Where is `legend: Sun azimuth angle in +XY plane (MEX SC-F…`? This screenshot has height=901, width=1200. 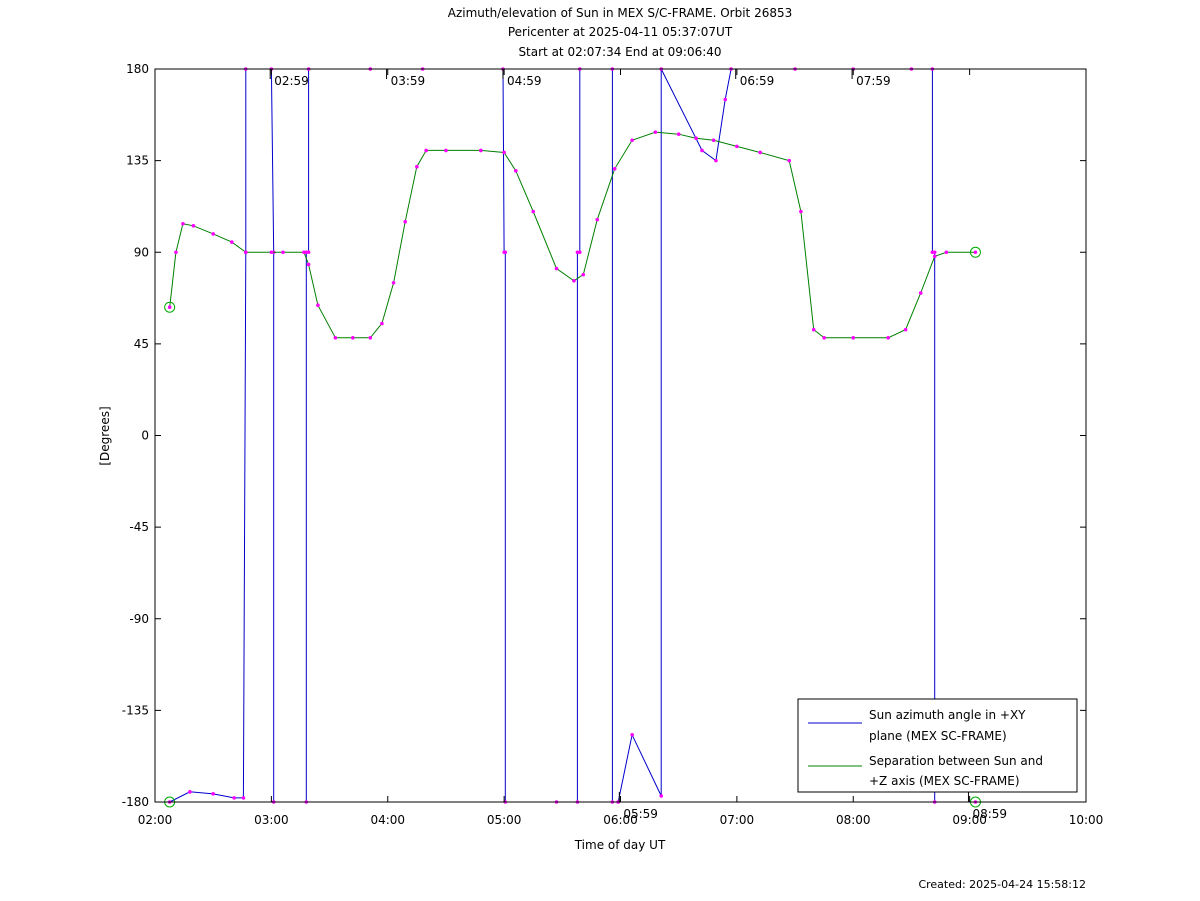 legend: Sun azimuth angle in +XY plane (MEX SC-F… is located at coordinates (937, 745).